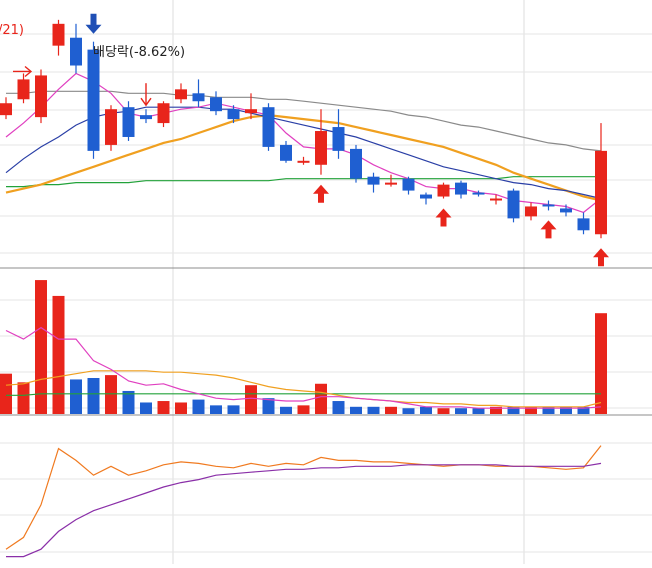  I want to click on ma120-line, so click(303, 182).